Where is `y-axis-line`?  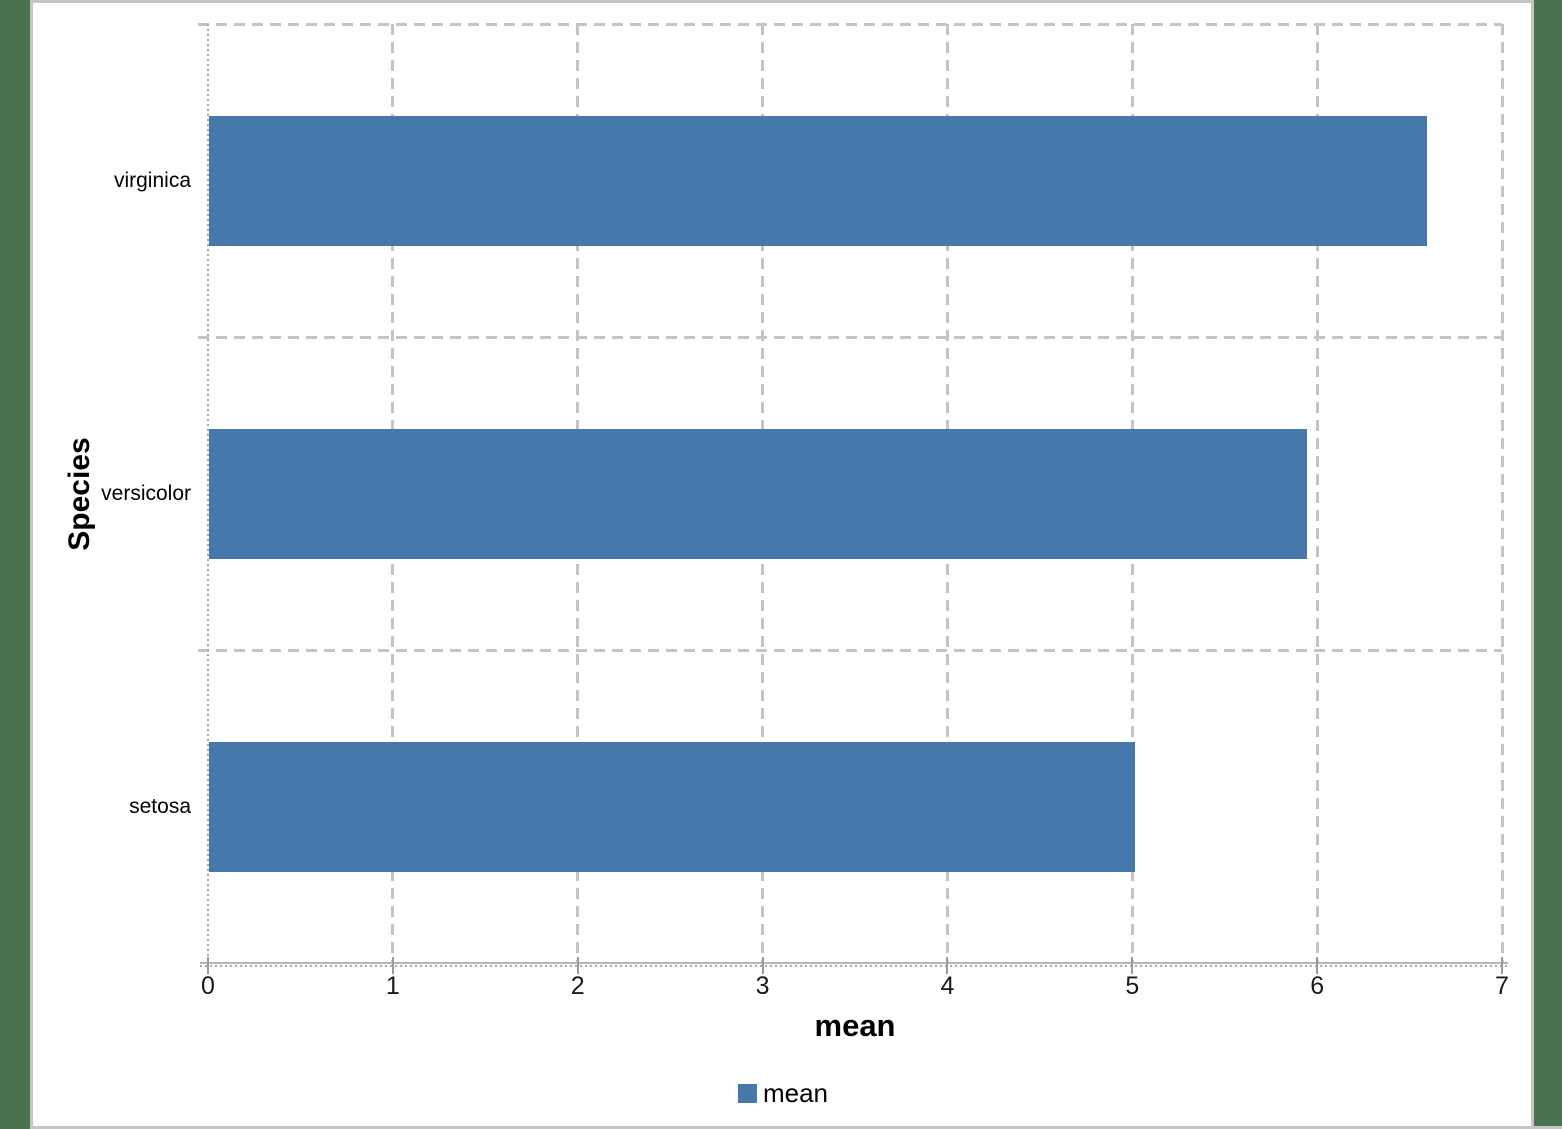
y-axis-line is located at coordinates (208, 498).